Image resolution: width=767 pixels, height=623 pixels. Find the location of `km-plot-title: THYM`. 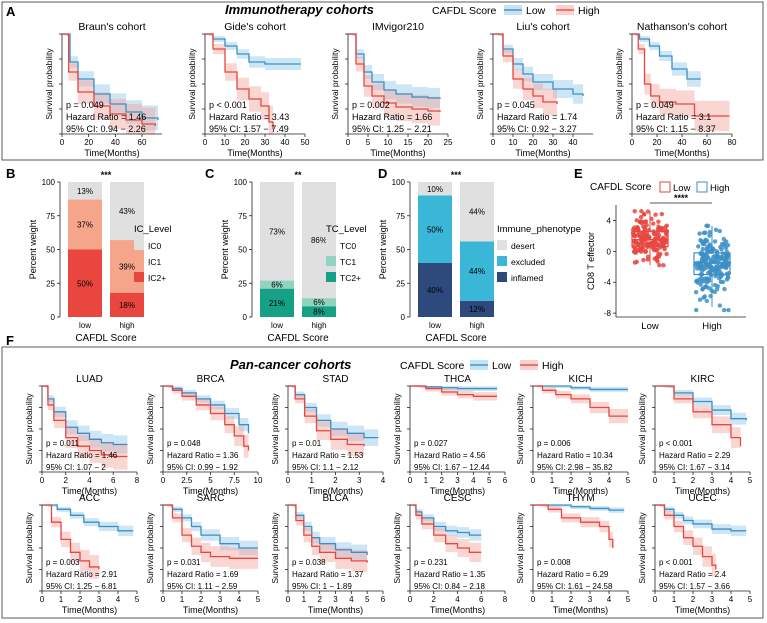

km-plot-title: THYM is located at coordinates (580, 498).